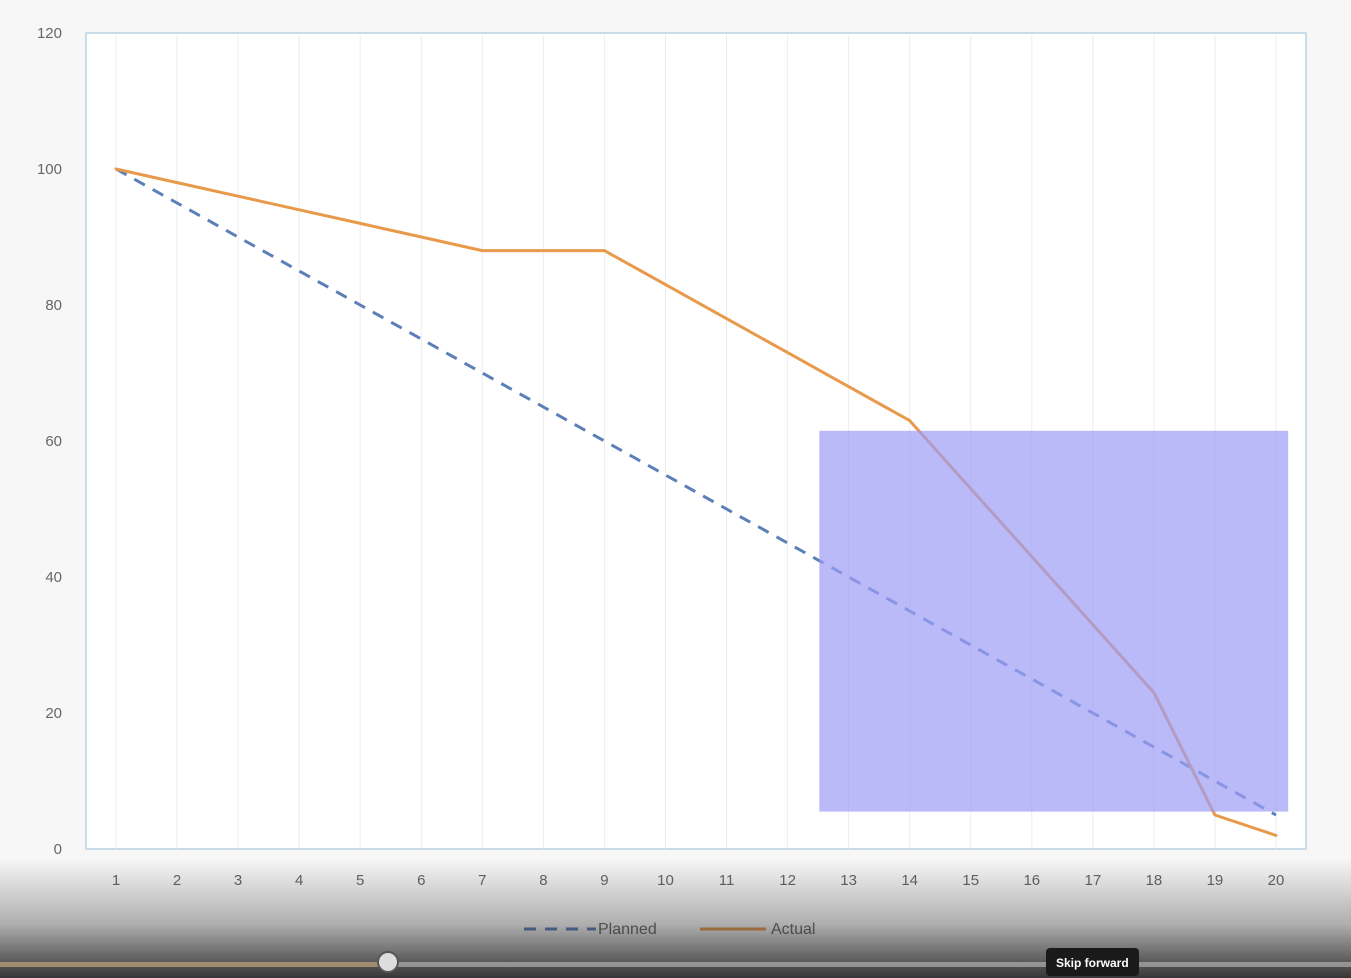 The image size is (1351, 978). I want to click on x-tick-17: 17, so click(1092, 880).